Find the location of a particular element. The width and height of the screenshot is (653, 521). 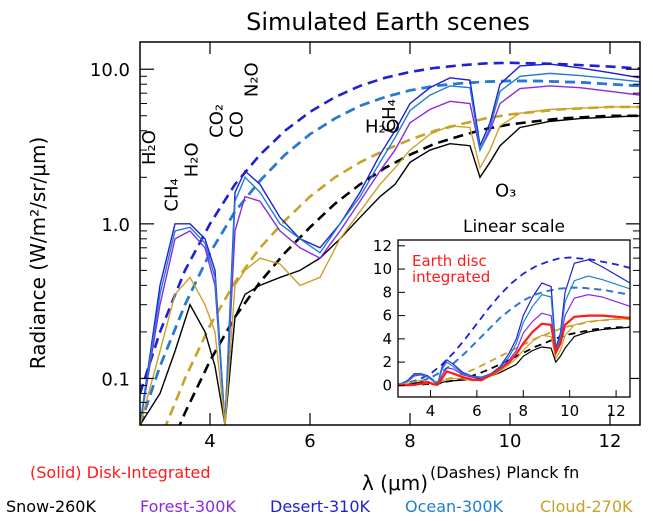

inset-y-tick-label: 4 is located at coordinates (387, 339).